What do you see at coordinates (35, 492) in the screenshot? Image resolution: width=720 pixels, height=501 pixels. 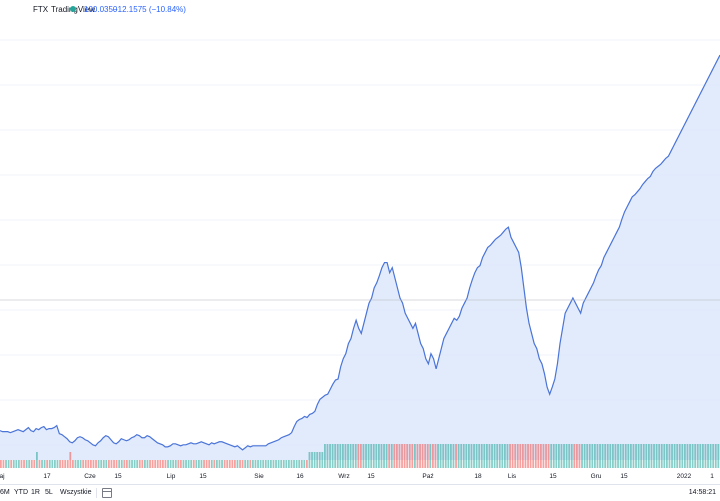 I see `range-1r-button: 1R` at bounding box center [35, 492].